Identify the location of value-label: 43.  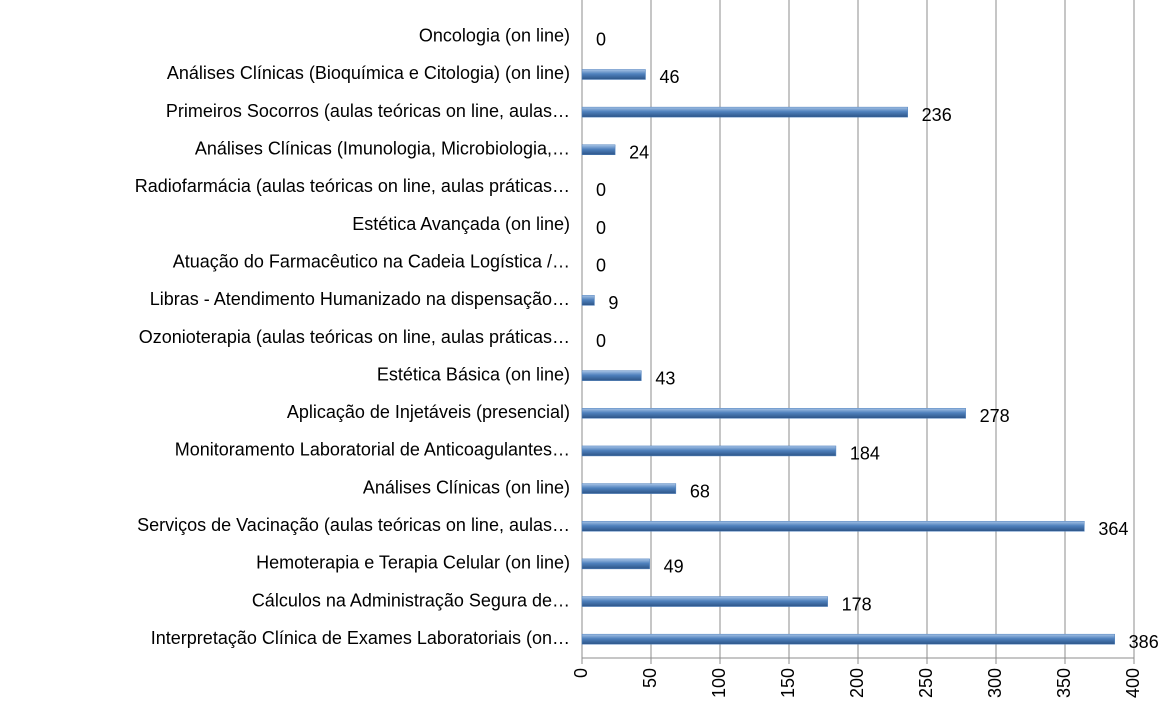
(665, 378).